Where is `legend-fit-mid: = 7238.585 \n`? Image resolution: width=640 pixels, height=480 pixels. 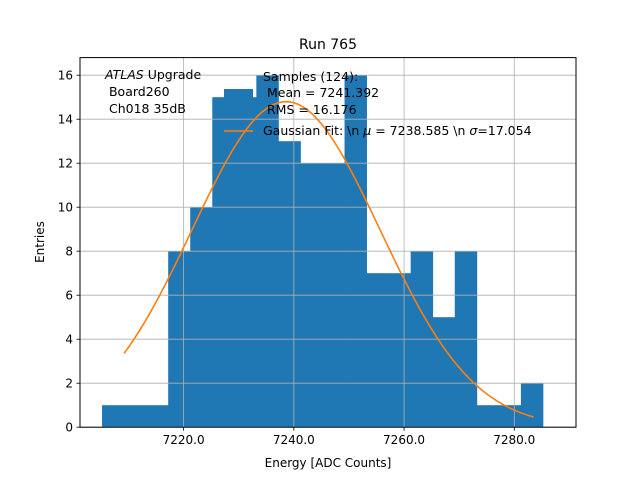 legend-fit-mid: = 7238.585 \n is located at coordinates (420, 130).